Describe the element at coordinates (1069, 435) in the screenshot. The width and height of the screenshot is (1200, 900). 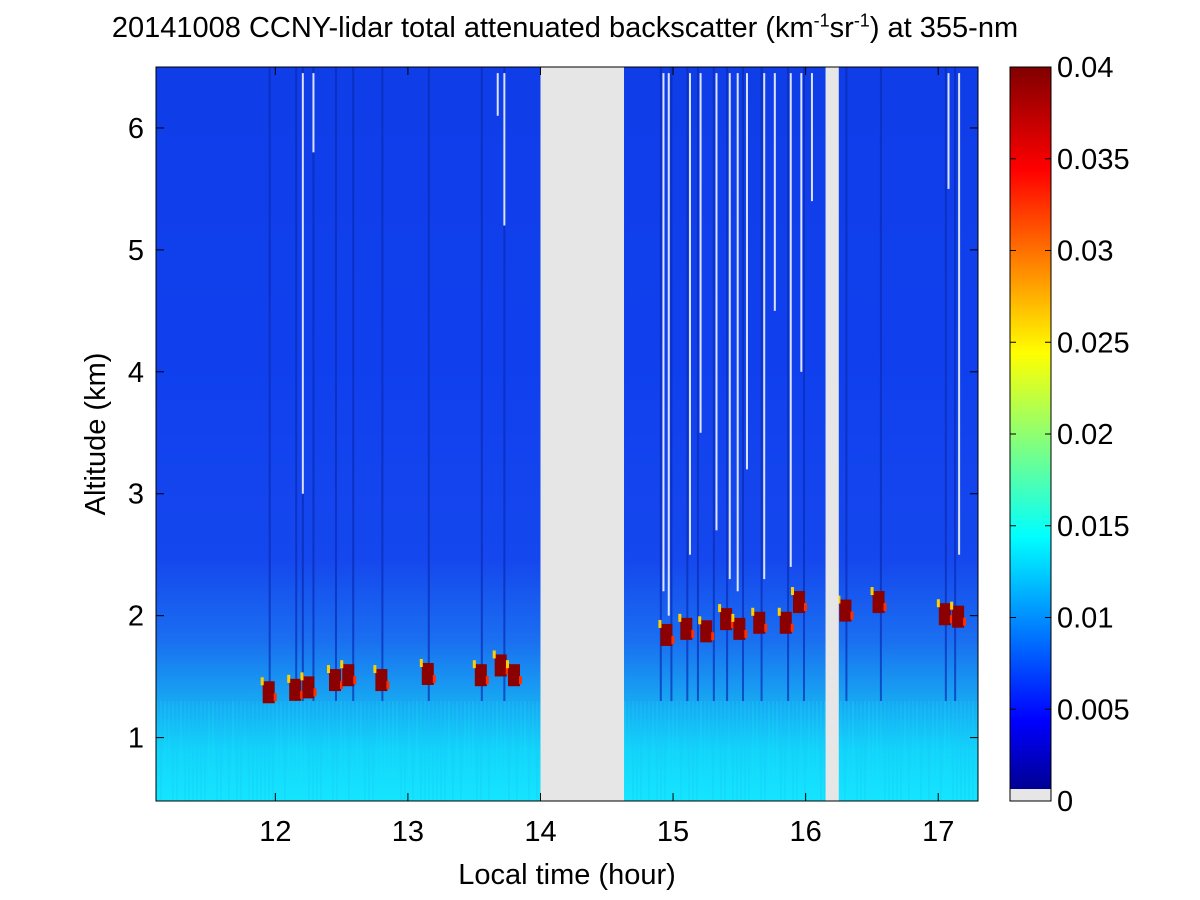
I see `colorbar: 0 0.005 0.01 0.015 0.02 0.025 0.03 0.035 0.04` at that location.